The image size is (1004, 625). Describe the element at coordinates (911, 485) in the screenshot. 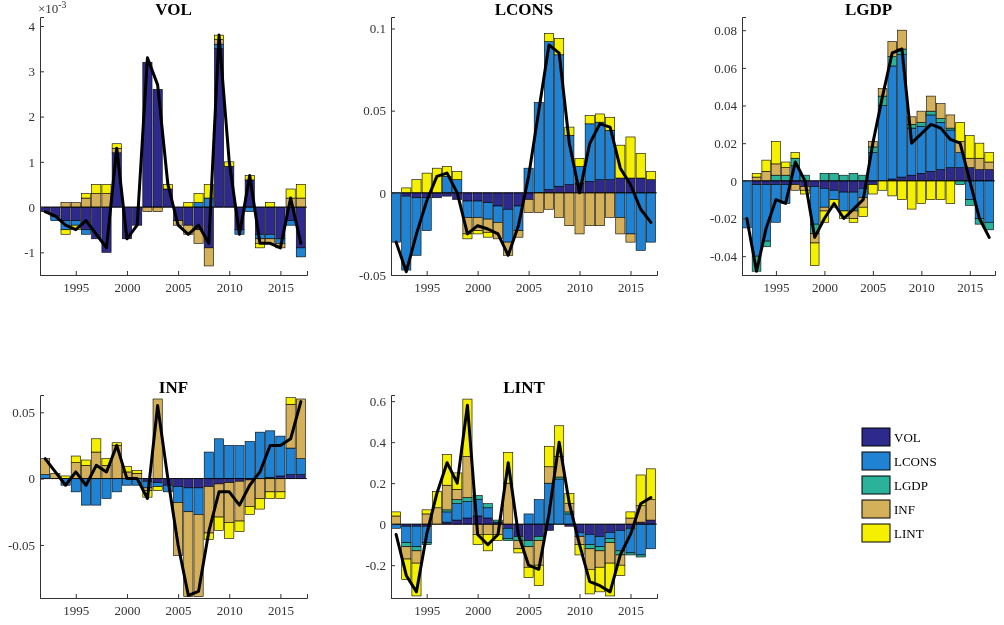

I see `legend-label: LGDP` at that location.